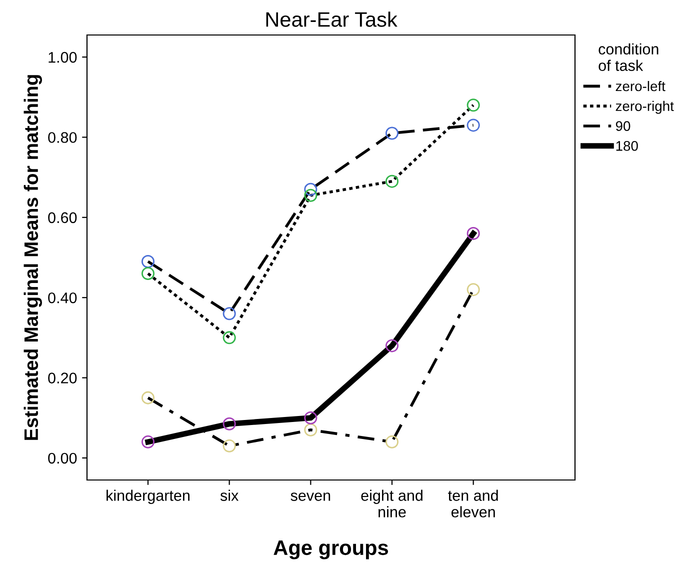 This screenshot has height=568, width=689. What do you see at coordinates (623, 126) in the screenshot?
I see `legend-label: 90` at bounding box center [623, 126].